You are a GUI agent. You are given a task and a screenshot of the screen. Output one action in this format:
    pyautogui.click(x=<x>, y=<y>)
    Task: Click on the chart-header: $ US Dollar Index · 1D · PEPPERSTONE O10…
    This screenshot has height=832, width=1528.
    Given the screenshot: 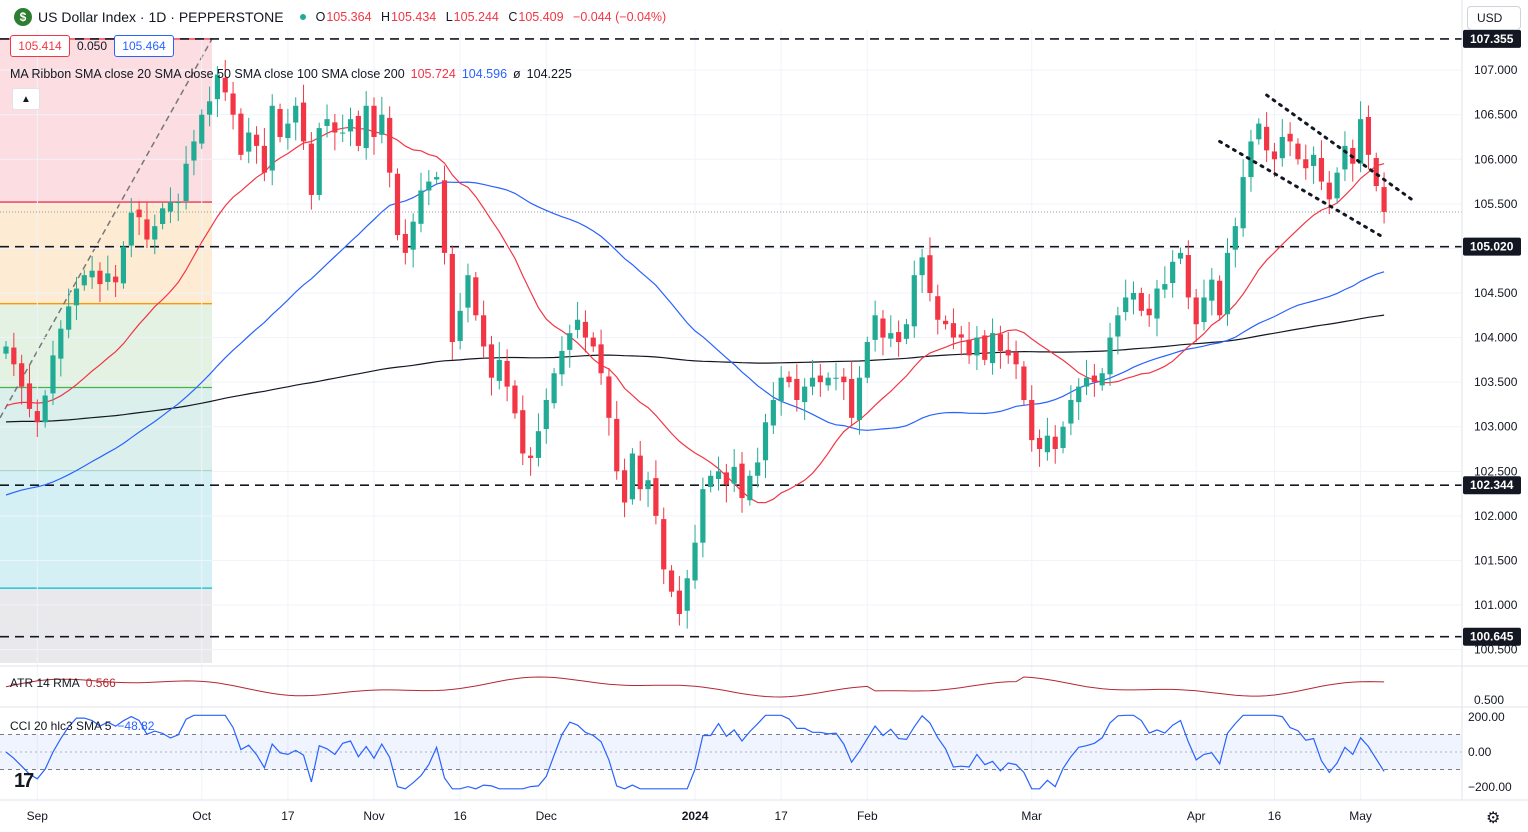 What is the action you would take?
    pyautogui.click(x=336, y=17)
    